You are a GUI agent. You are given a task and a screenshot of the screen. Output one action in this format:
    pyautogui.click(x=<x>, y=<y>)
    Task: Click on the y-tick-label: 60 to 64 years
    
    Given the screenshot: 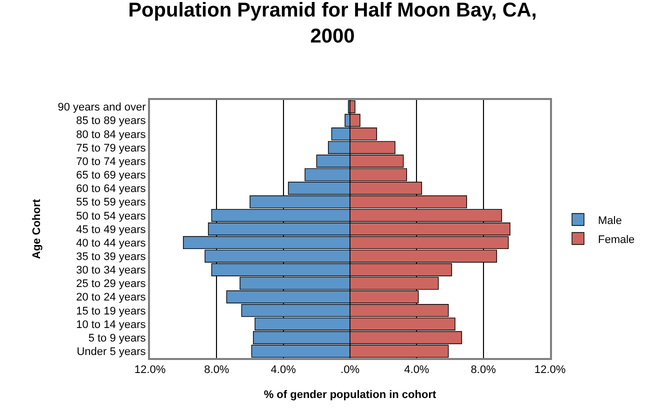 What is the action you would take?
    pyautogui.click(x=111, y=189)
    